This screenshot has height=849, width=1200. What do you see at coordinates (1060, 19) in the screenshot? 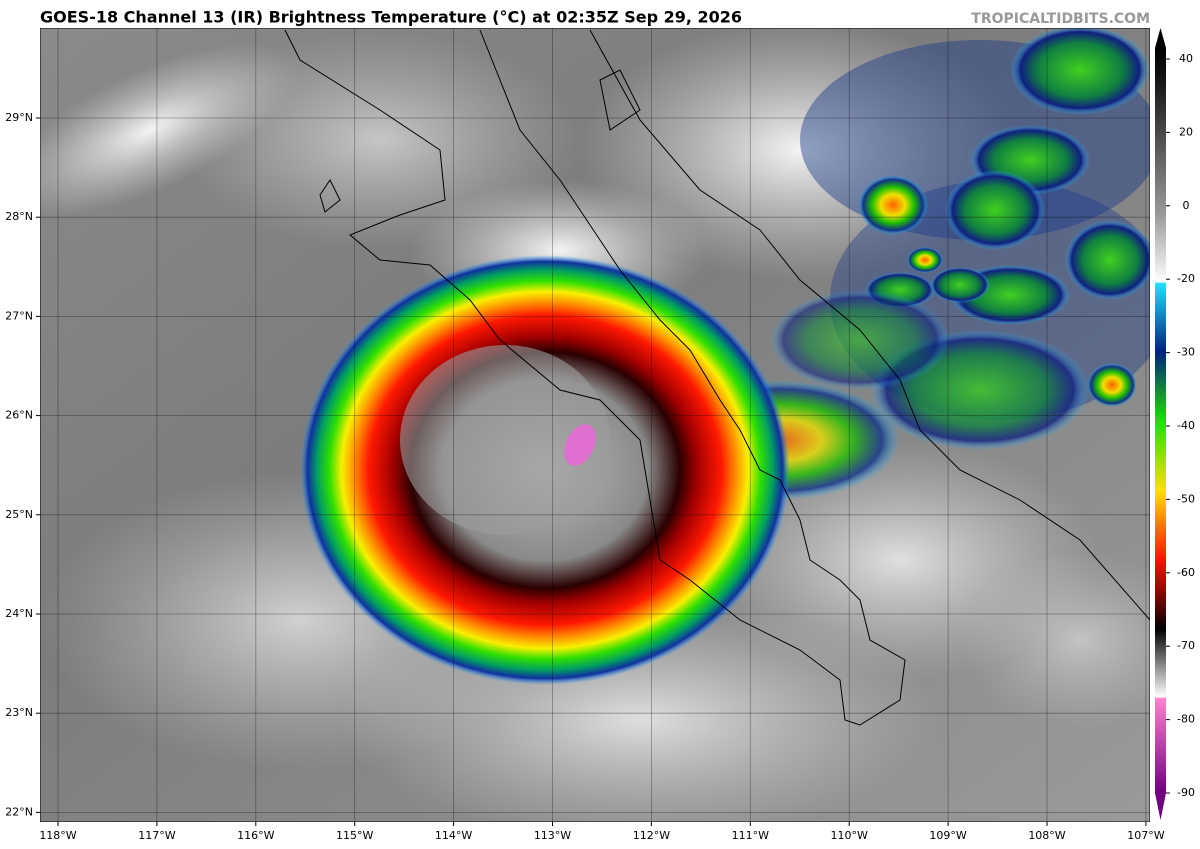
I see `watermark: TROPICALTIDBITS.COM` at bounding box center [1060, 19].